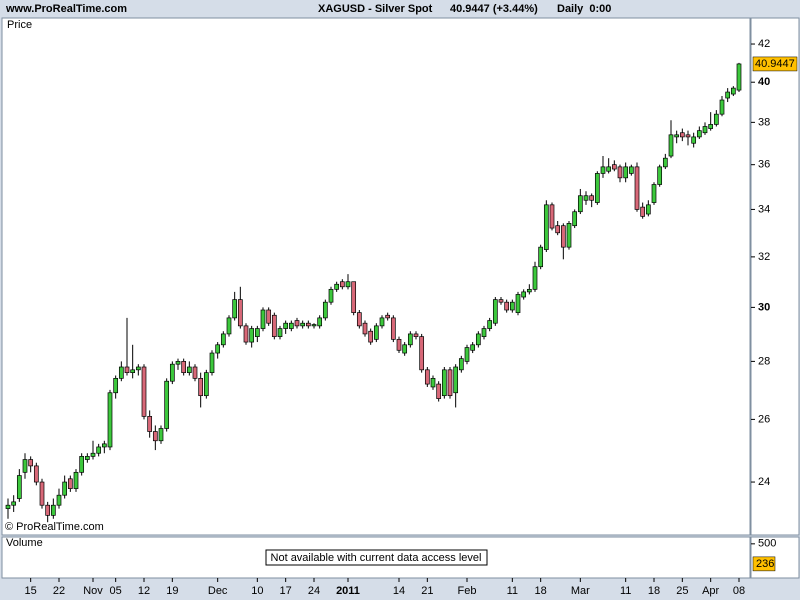 Image resolution: width=800 pixels, height=600 pixels. What do you see at coordinates (494, 9) in the screenshot?
I see `quote: 40.9447 (+3.44%)` at bounding box center [494, 9].